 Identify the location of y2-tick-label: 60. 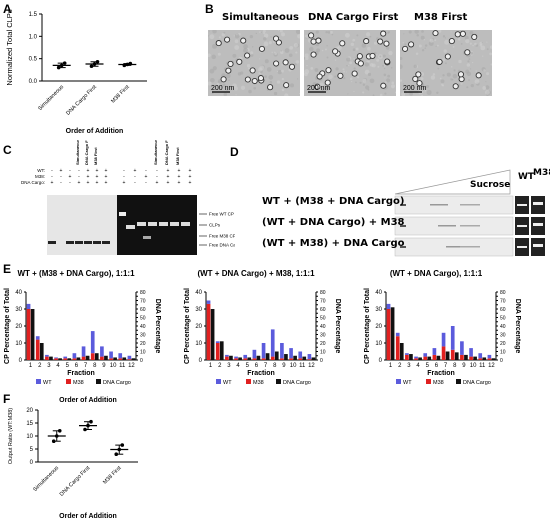
(143, 310).